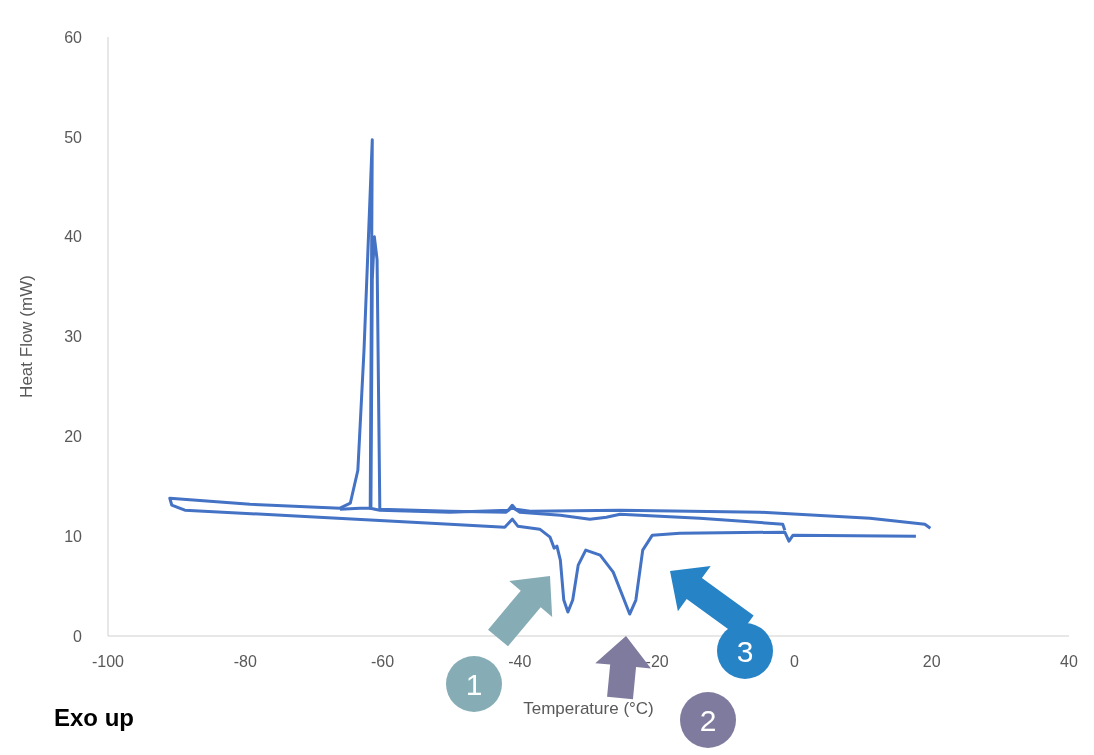 The height and width of the screenshot is (755, 1094). Describe the element at coordinates (520, 662) in the screenshot. I see `x-tick-label: -40` at that location.